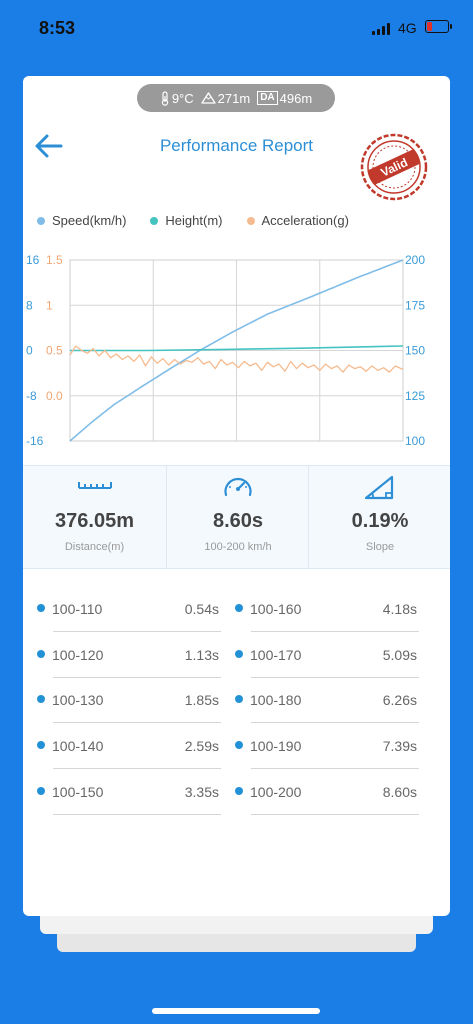  Describe the element at coordinates (201, 746) in the screenshot. I see `split-time: 2.59s` at that location.